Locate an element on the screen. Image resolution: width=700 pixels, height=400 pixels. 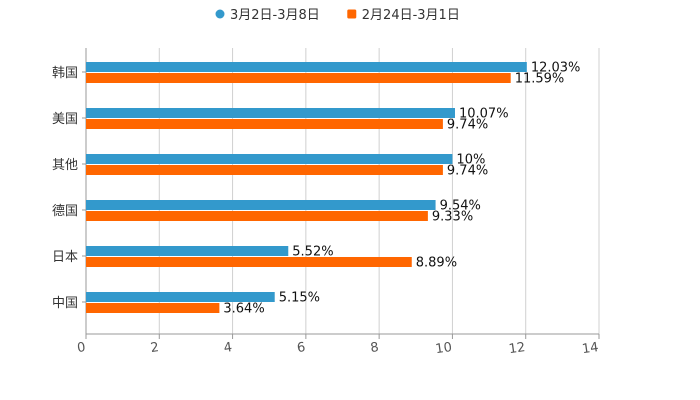
data-label: 10.07% is located at coordinates (484, 114).